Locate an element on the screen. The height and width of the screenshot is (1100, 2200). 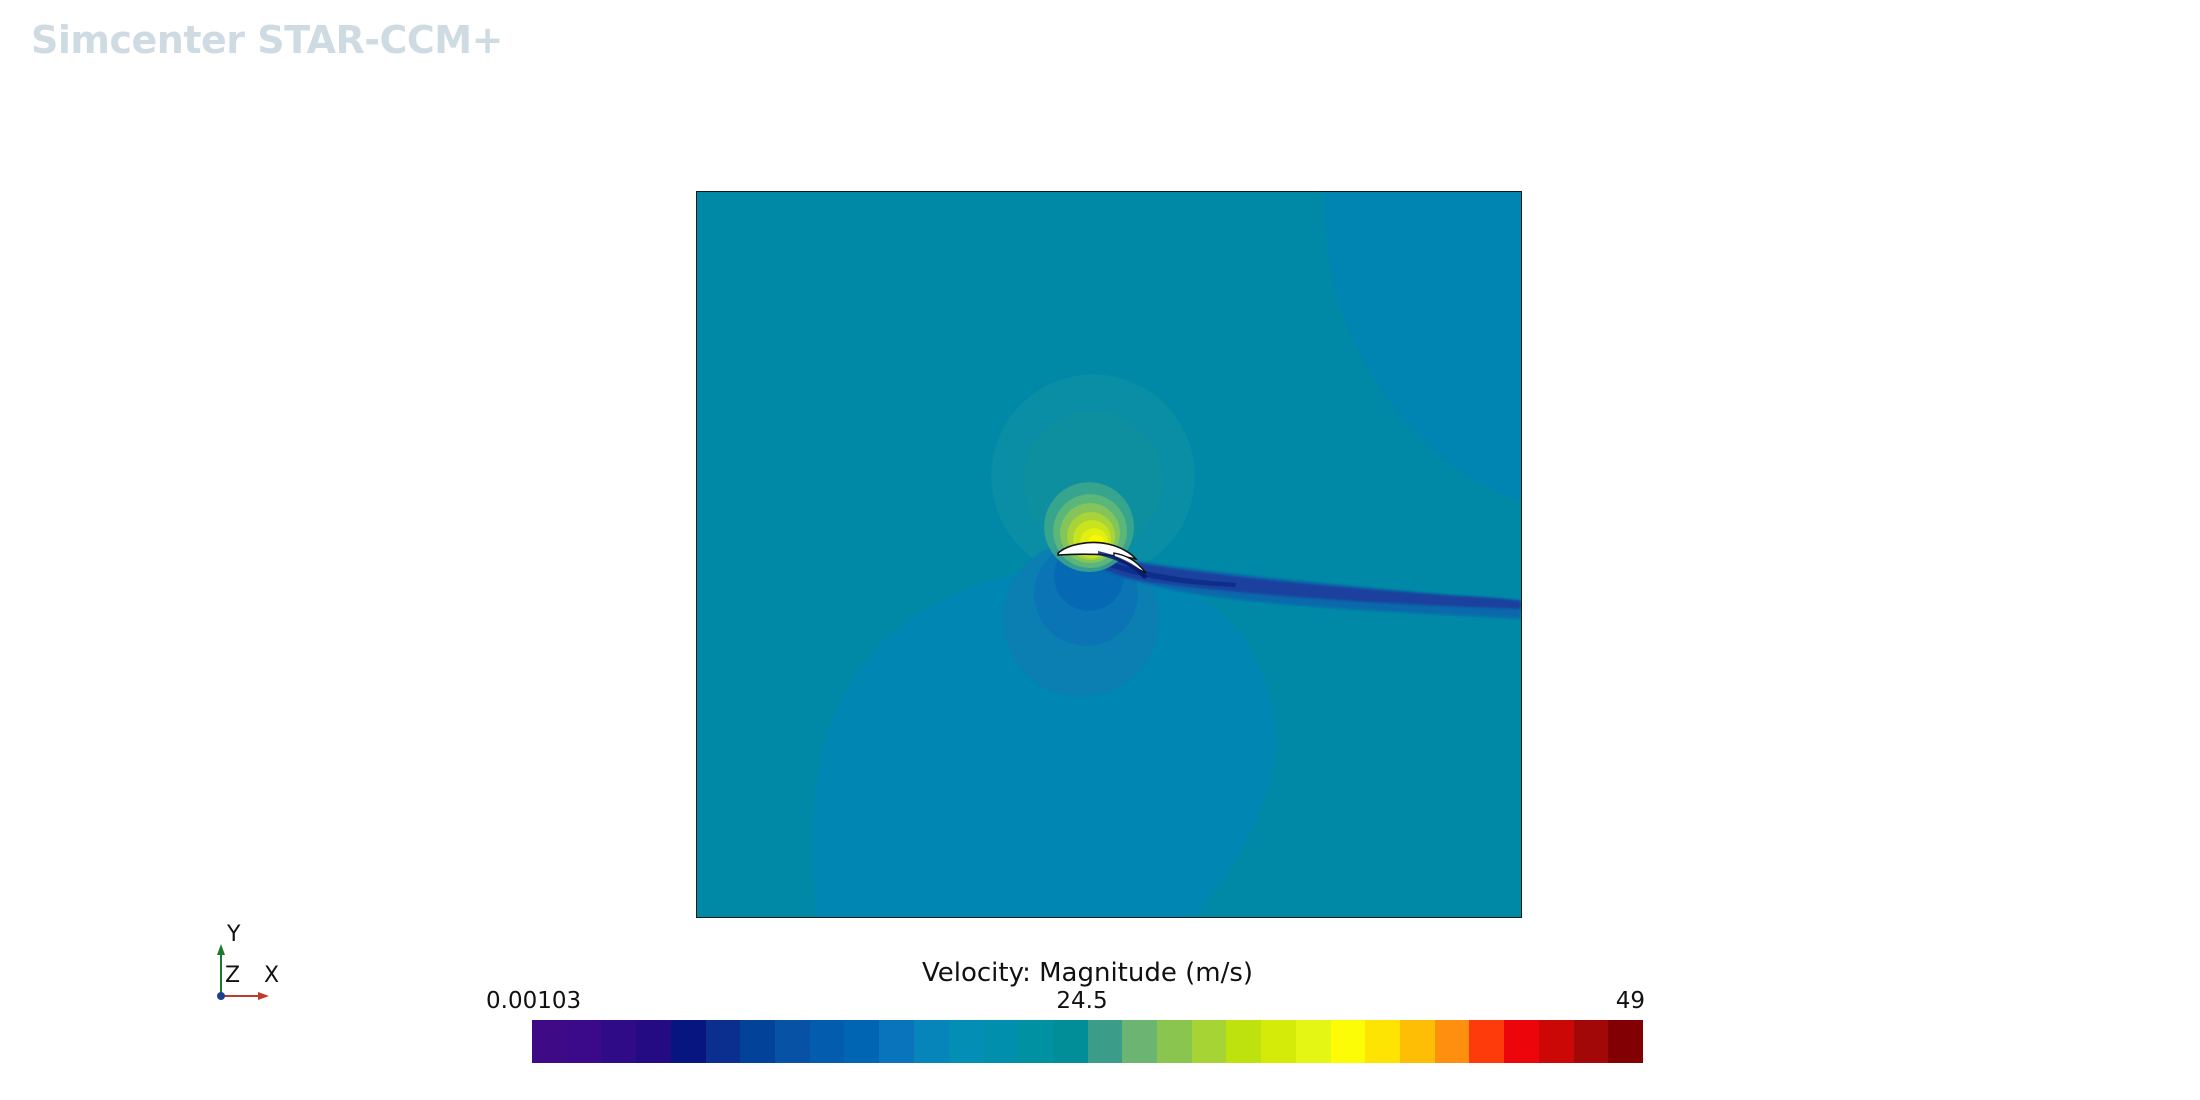
z-axis-label: Z is located at coordinates (233, 975).